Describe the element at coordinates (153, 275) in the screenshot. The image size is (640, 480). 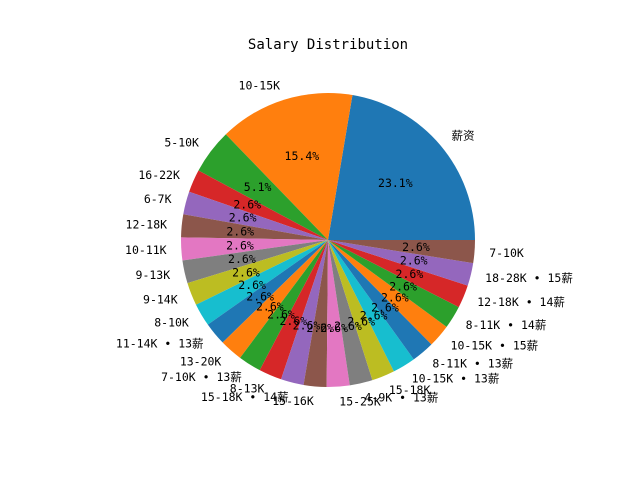
I see `slice-label: 9-13K` at that location.